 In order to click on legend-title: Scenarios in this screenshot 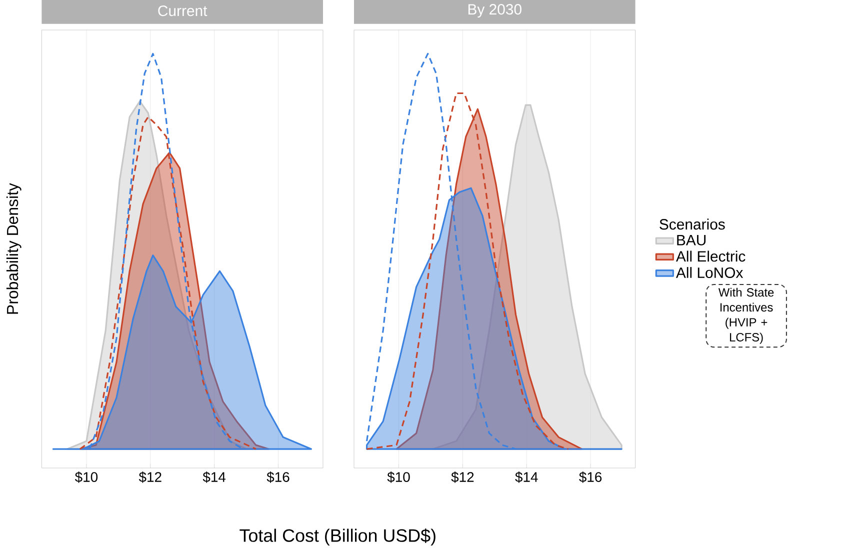, I will do `click(692, 224)`.